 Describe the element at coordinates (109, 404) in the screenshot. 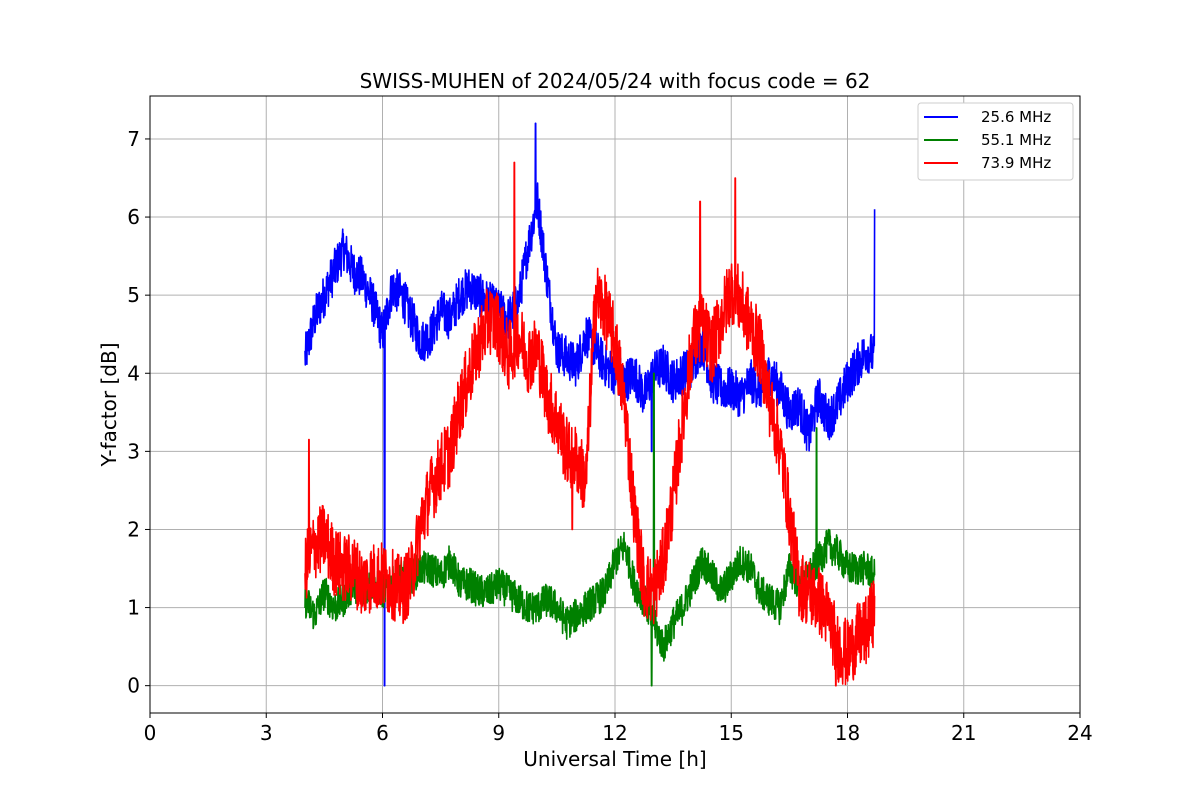

I see `y-axis-label: Y-factor [dB]` at that location.